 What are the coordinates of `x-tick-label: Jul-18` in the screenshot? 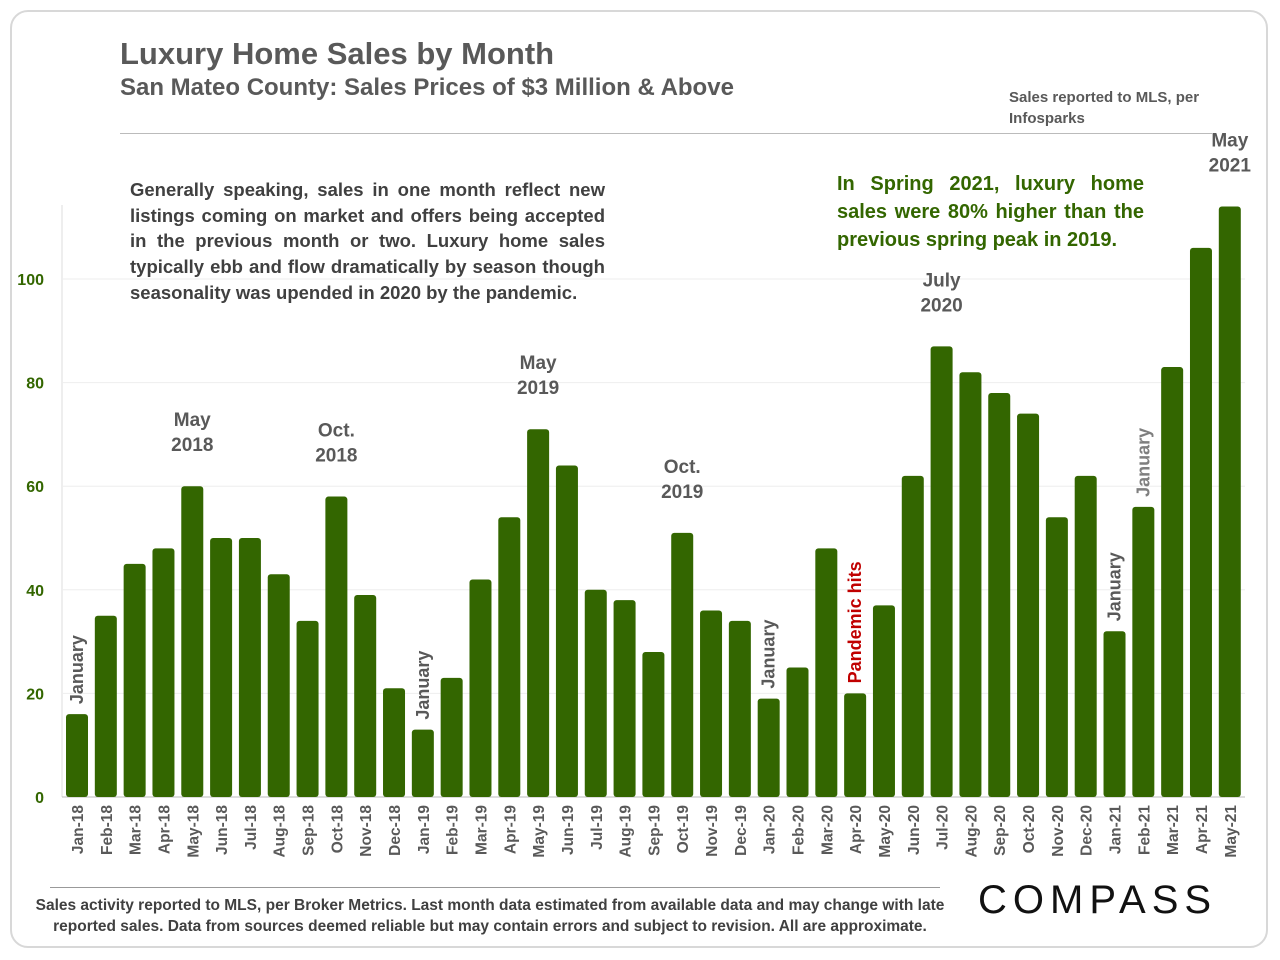 It's located at (251, 827).